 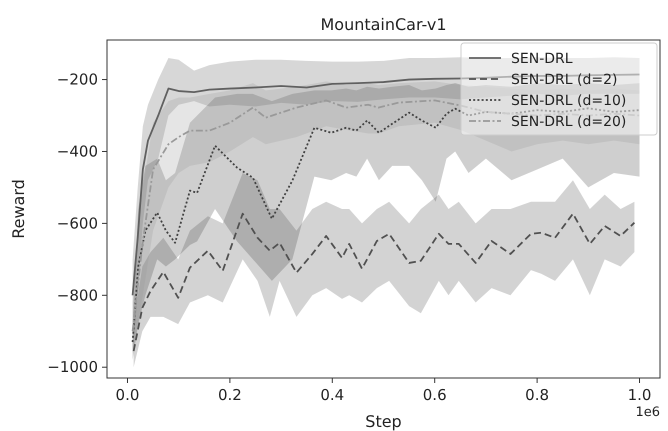 What do you see at coordinates (640, 395) in the screenshot?
I see `x-tick-label: 1.0` at bounding box center [640, 395].